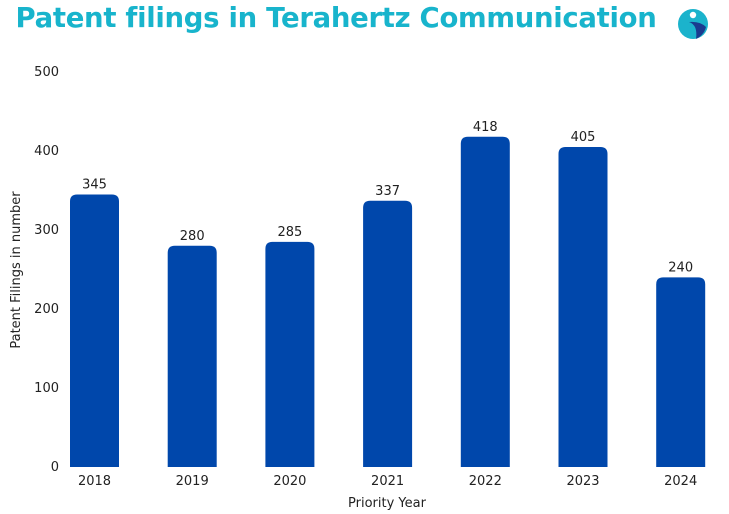 This screenshot has height=514, width=729. Describe the element at coordinates (289, 232) in the screenshot. I see `data-label: 285` at that location.